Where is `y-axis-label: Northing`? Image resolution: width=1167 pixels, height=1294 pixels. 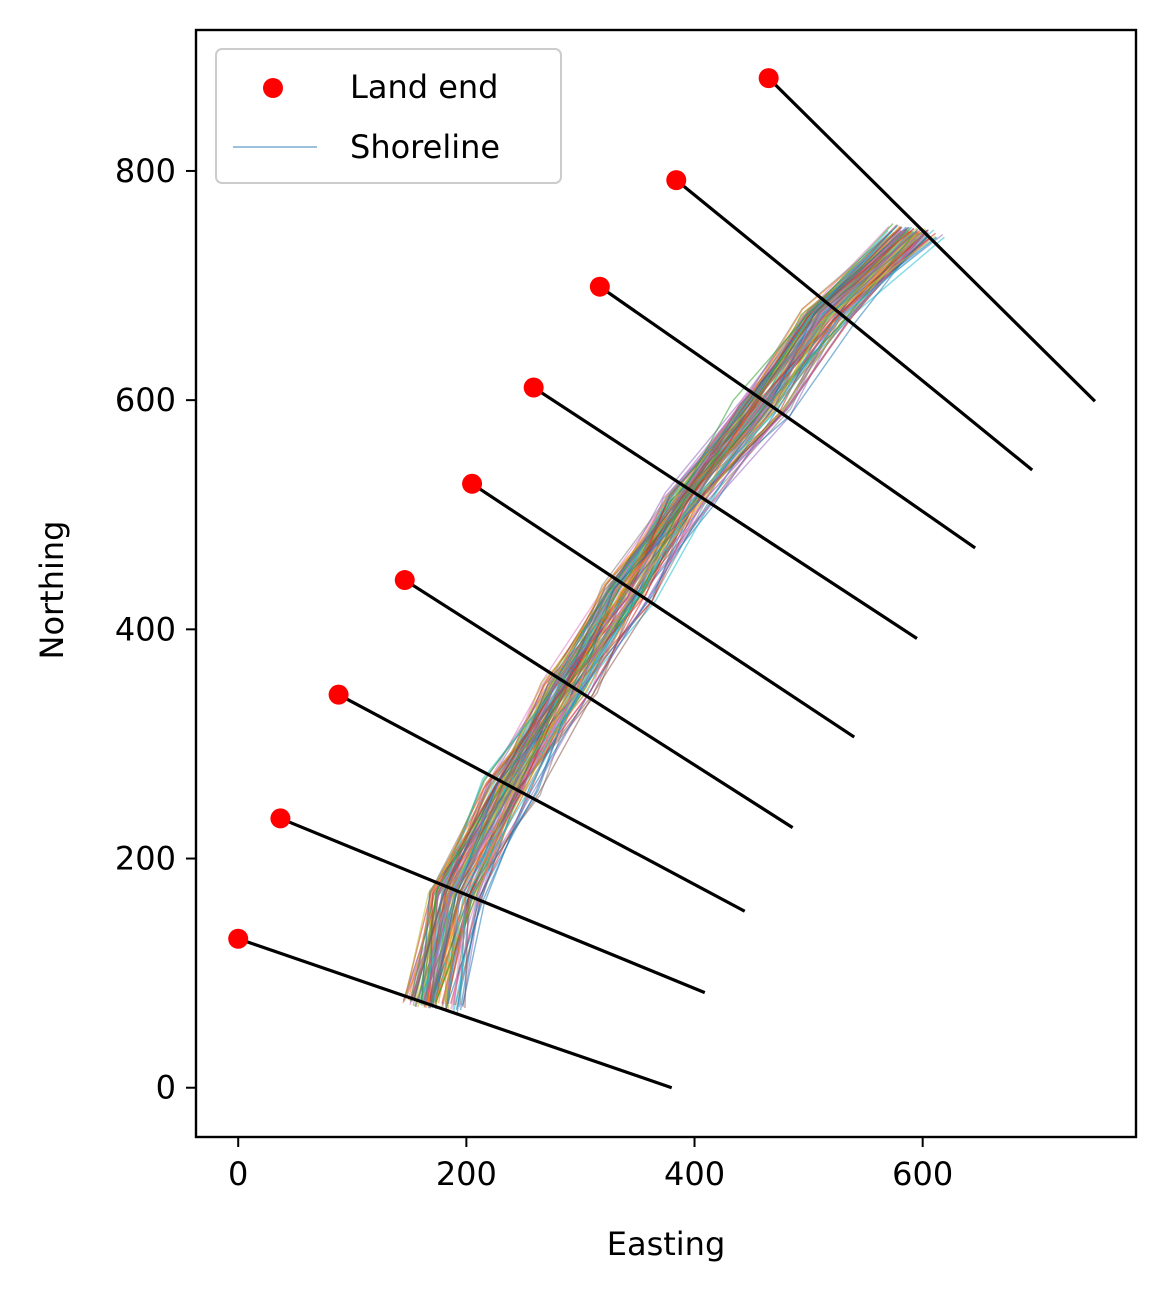
y-axis-label: Northing is located at coordinates (52, 590).